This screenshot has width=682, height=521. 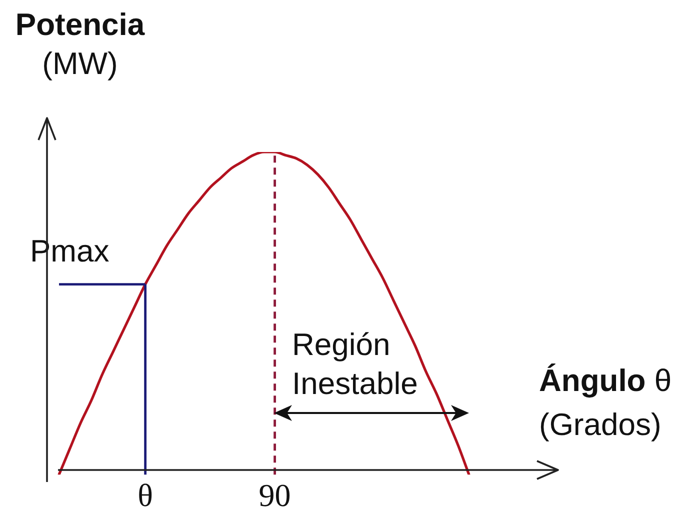 I want to click on x-axis-title: Ángulo θ (Grados), so click(x=605, y=402).